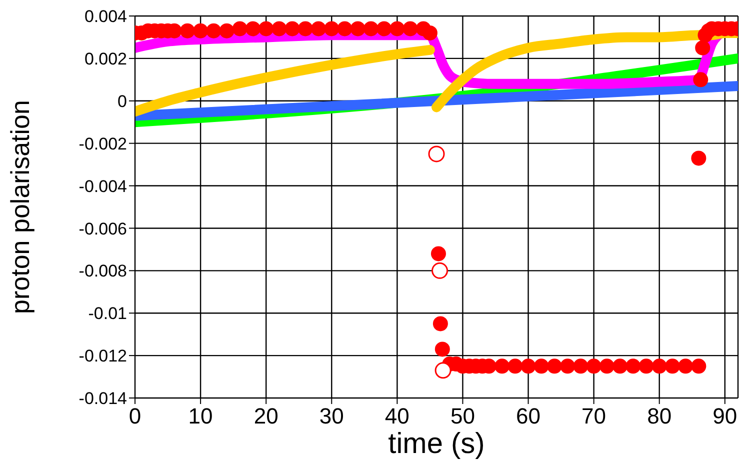  Describe the element at coordinates (331, 416) in the screenshot. I see `x-tick-label: 30` at that location.